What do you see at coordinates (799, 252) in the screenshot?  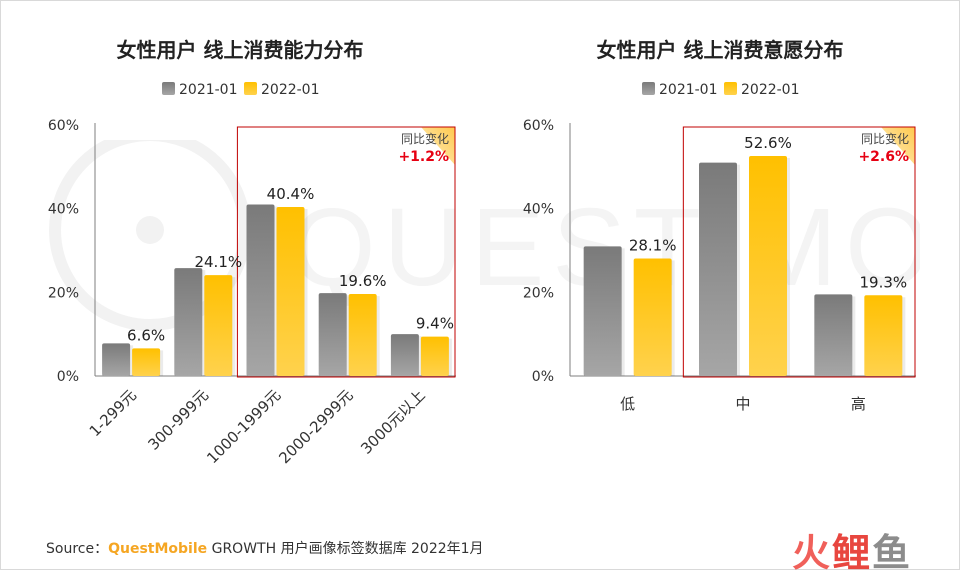 I see `chart2-highlight-box` at bounding box center [799, 252].